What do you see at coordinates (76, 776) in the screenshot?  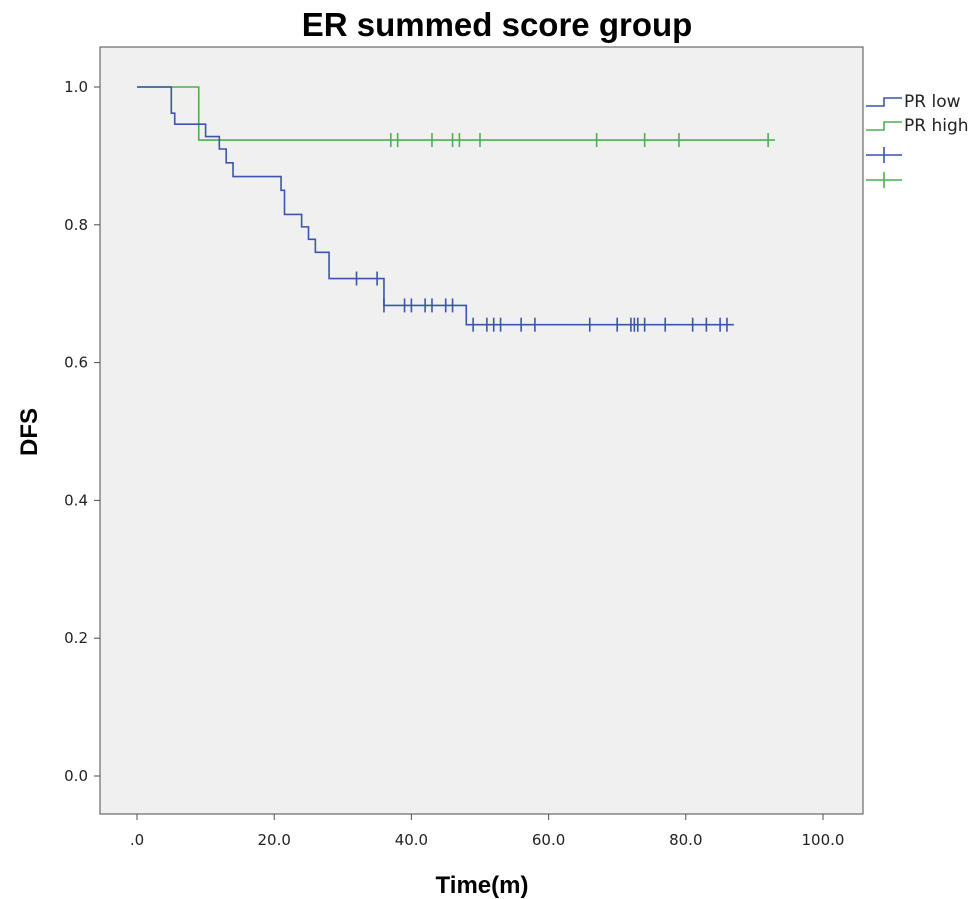 I see `y-tick-label: 0.0` at bounding box center [76, 776].